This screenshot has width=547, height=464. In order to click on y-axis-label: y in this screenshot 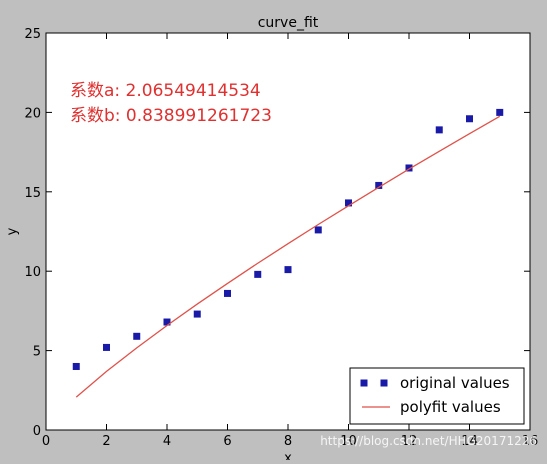, I will do `click(12, 231)`.